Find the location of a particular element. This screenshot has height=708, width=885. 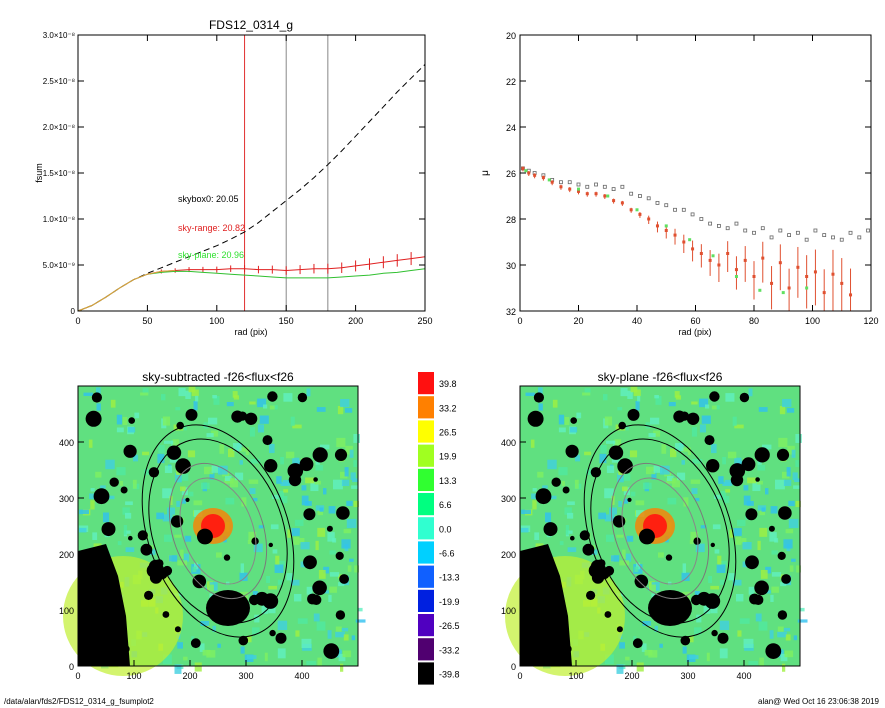

fsum-xtick-label: 200 is located at coordinates (355, 321).